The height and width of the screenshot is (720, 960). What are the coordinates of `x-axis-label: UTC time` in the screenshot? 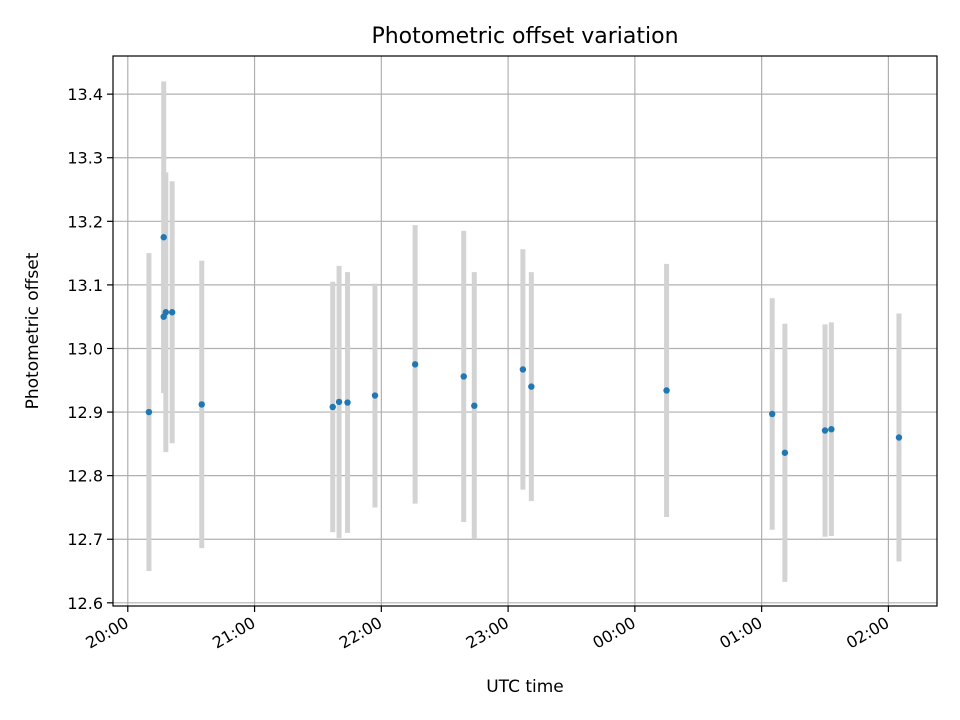 It's located at (525, 687).